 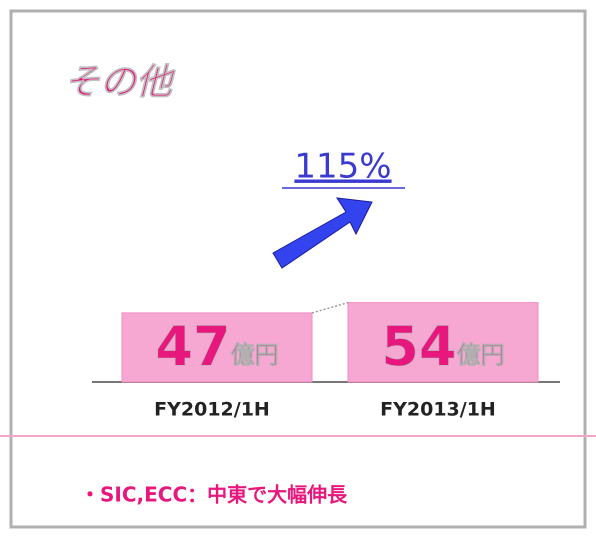 I want to click on value-label: 54億円, so click(x=442, y=346).